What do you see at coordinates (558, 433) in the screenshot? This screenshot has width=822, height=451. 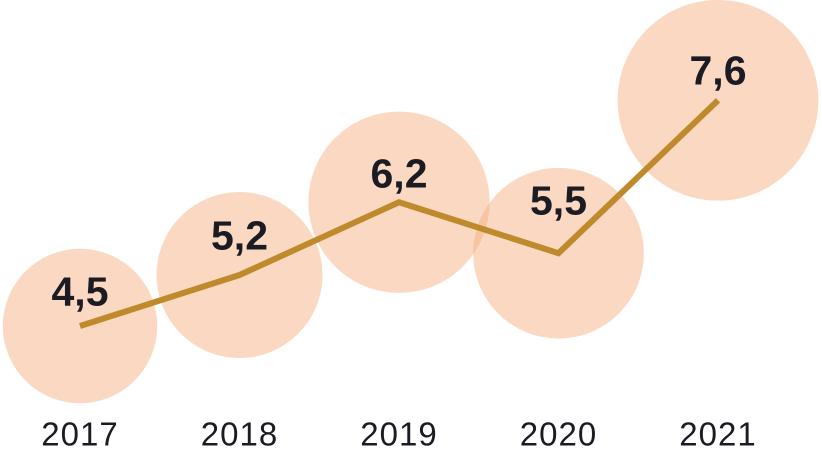 I see `x-axis-label: 2020` at bounding box center [558, 433].